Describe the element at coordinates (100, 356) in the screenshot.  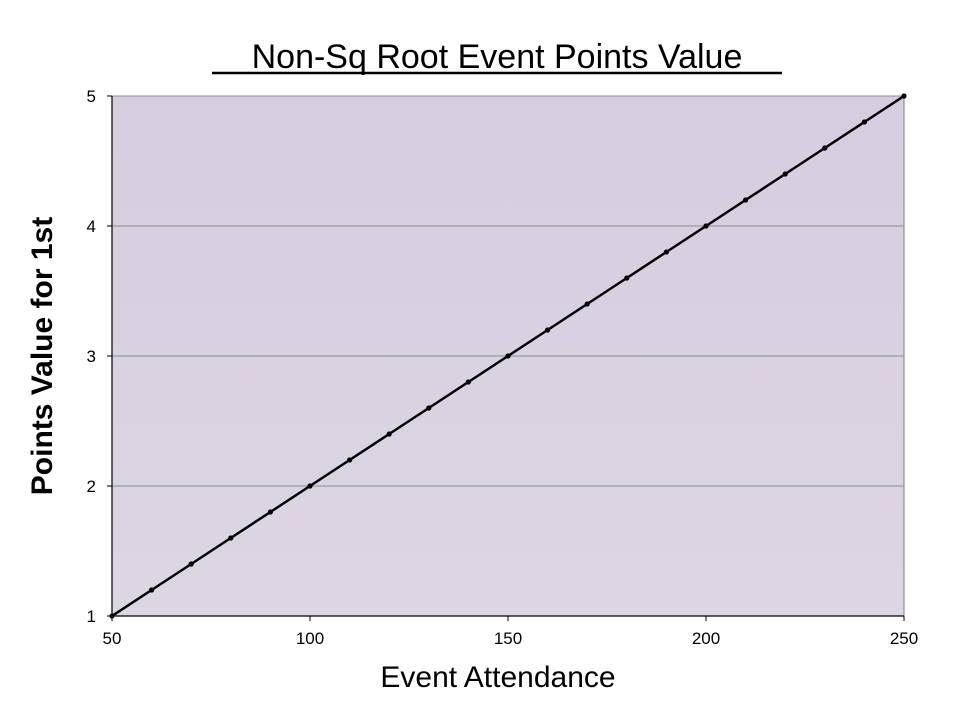
I see `y-axis: 1 2 3 4 5` at that location.